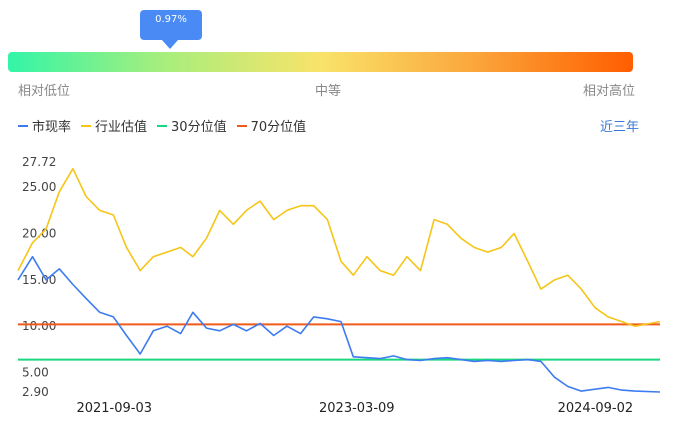 The image size is (686, 442). I want to click on y-tick-label: 2.90, so click(35, 392).